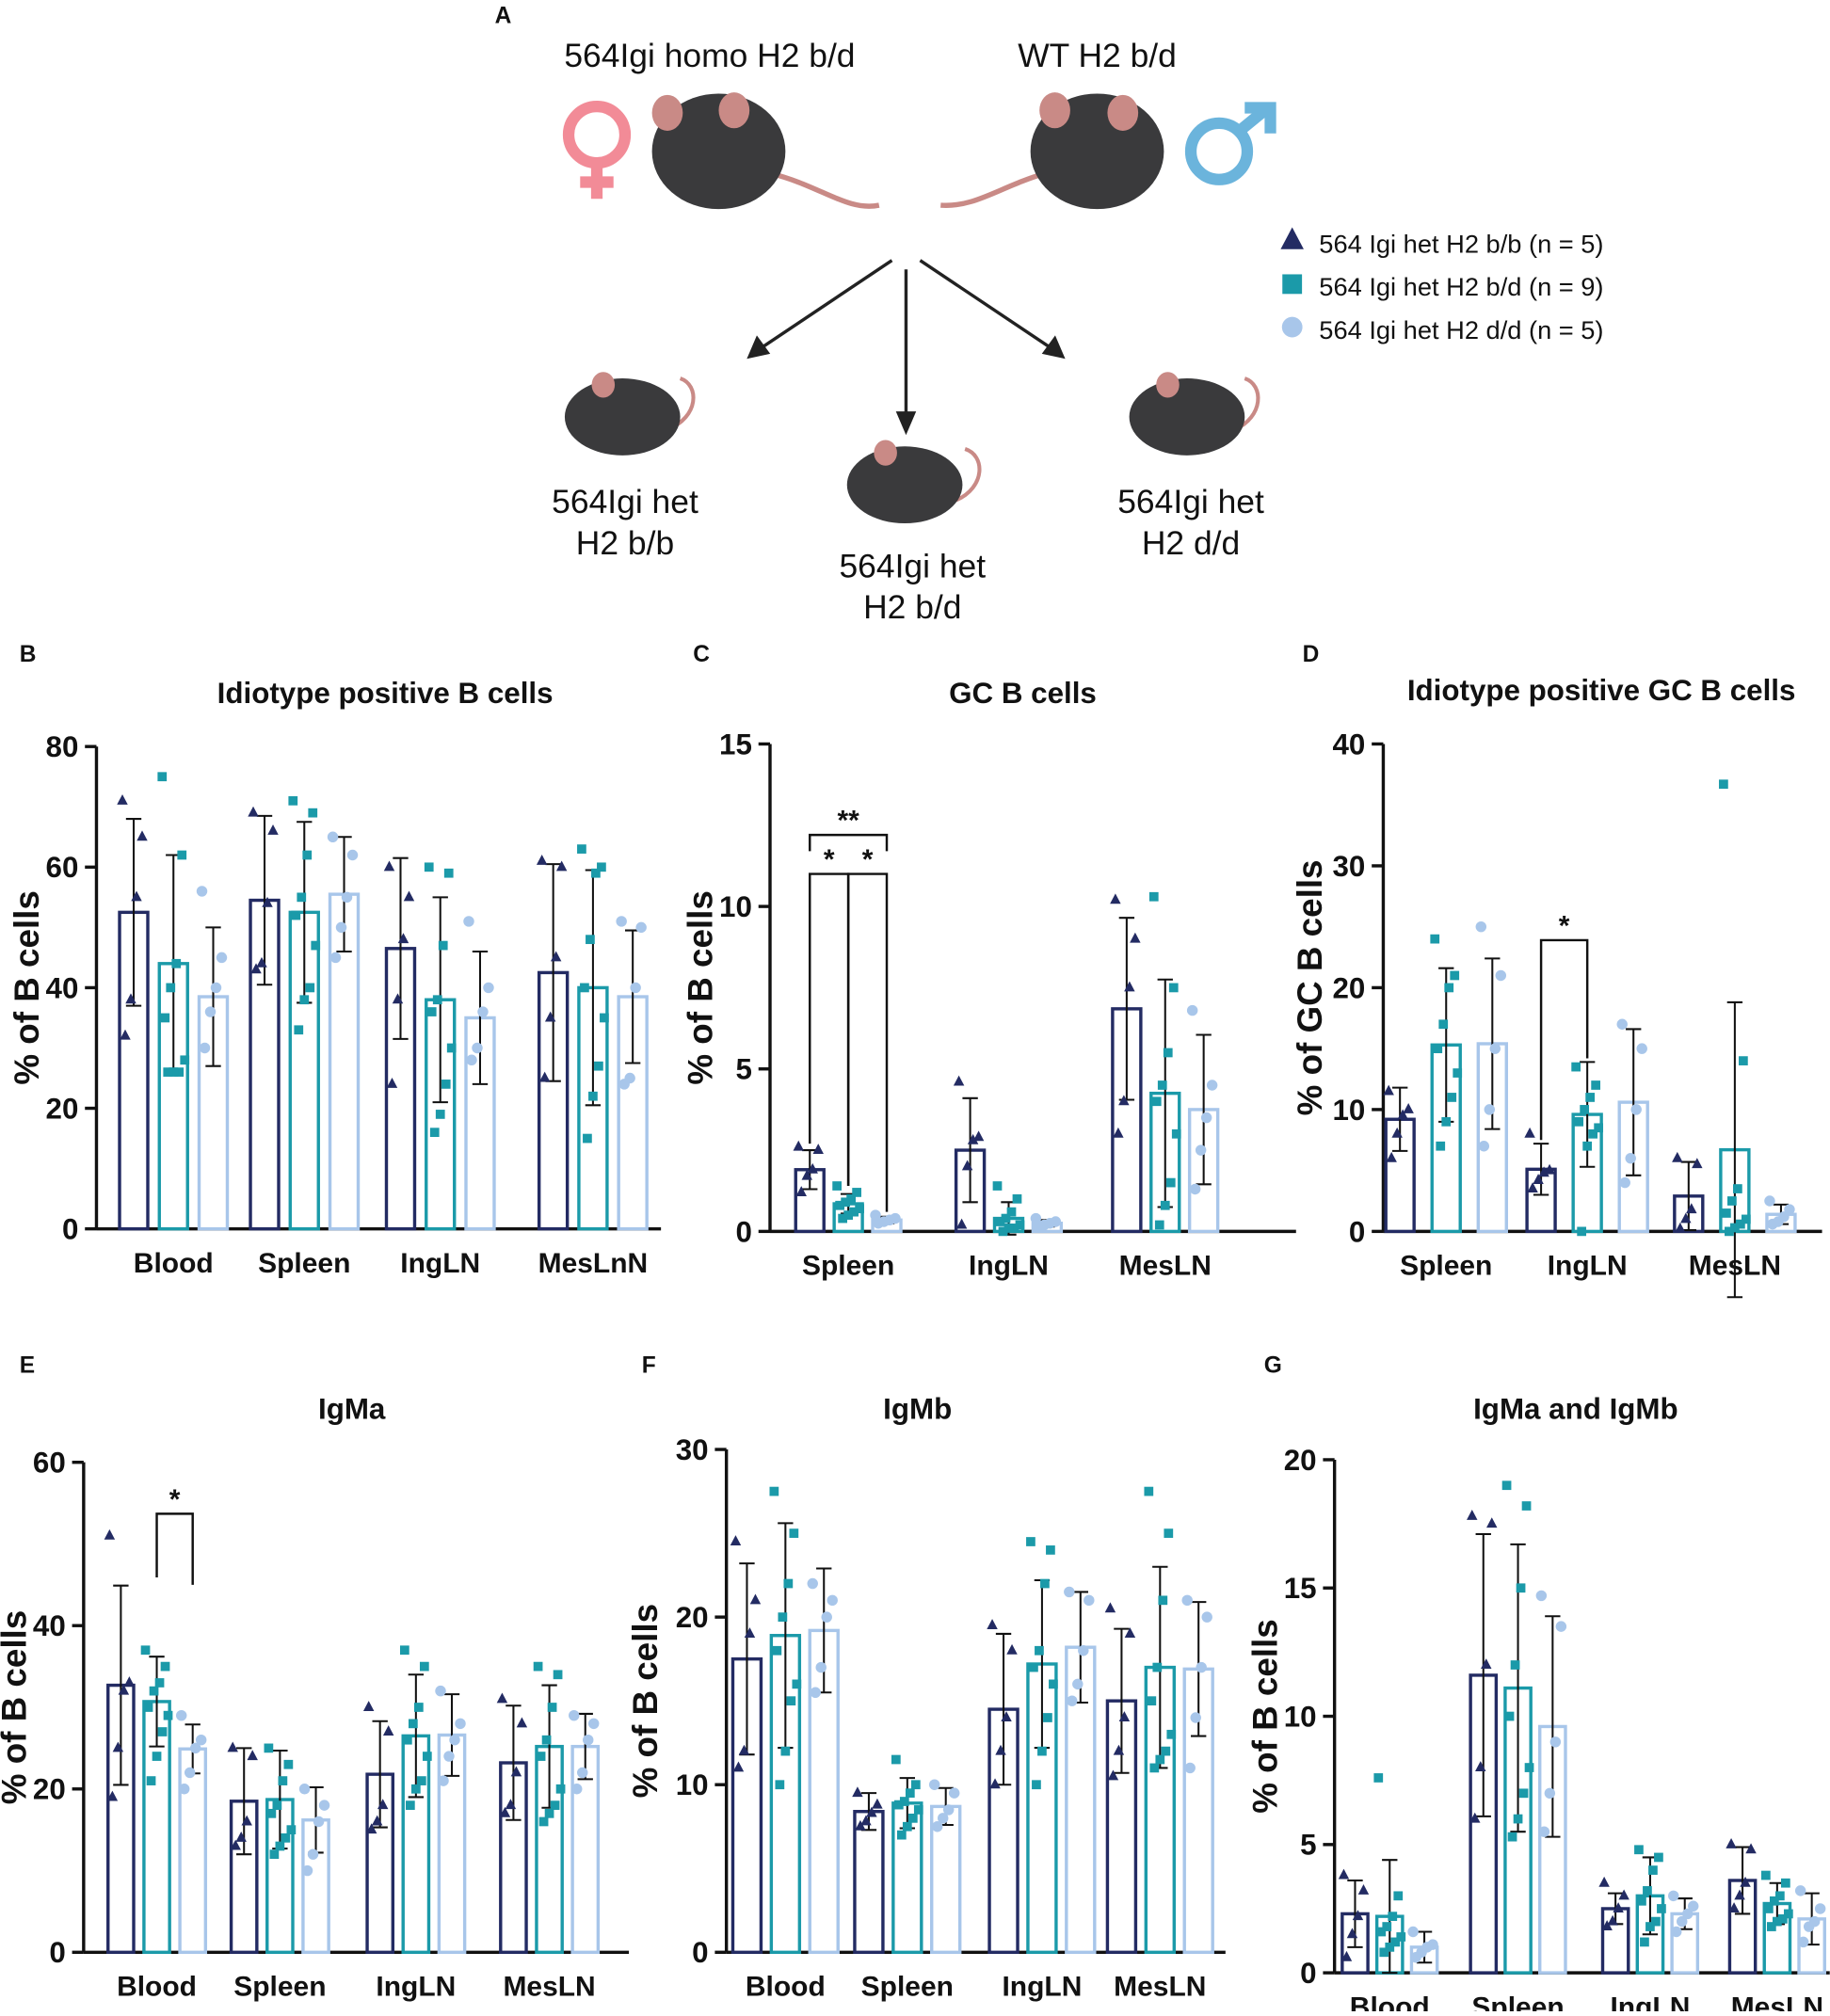  I want to click on arrows, so click(906, 347).